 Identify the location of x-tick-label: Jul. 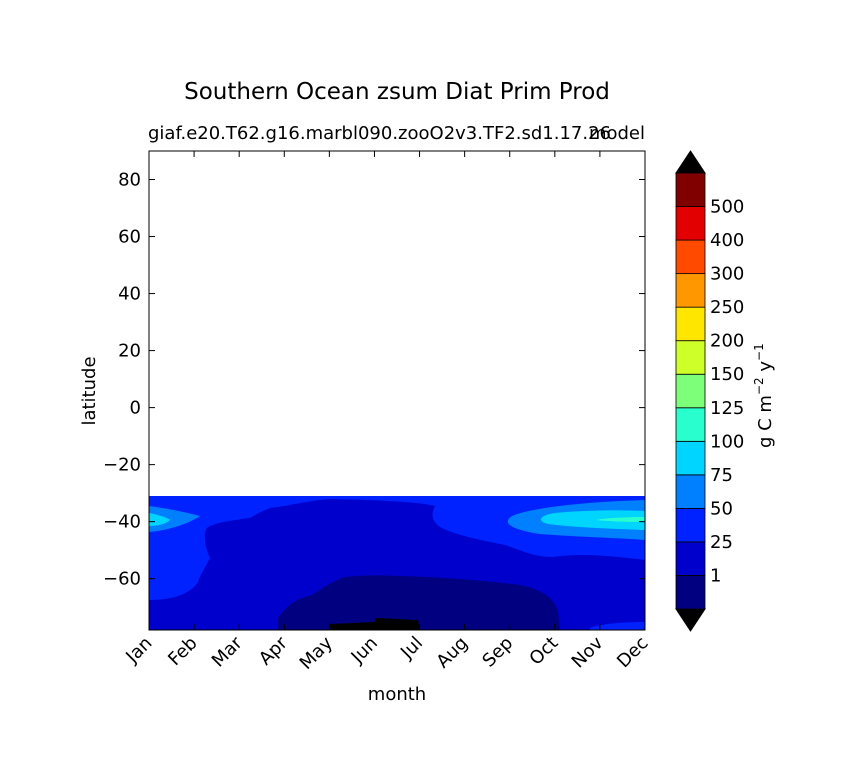
(411, 648).